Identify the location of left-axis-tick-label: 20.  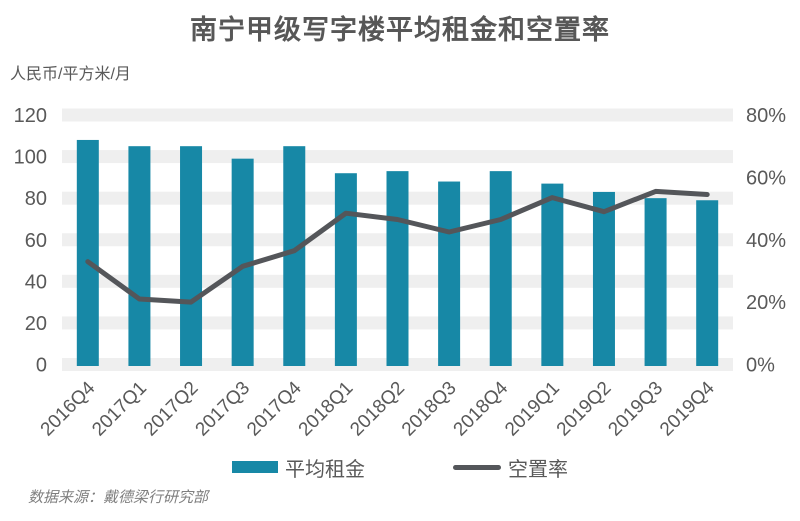
(36, 324).